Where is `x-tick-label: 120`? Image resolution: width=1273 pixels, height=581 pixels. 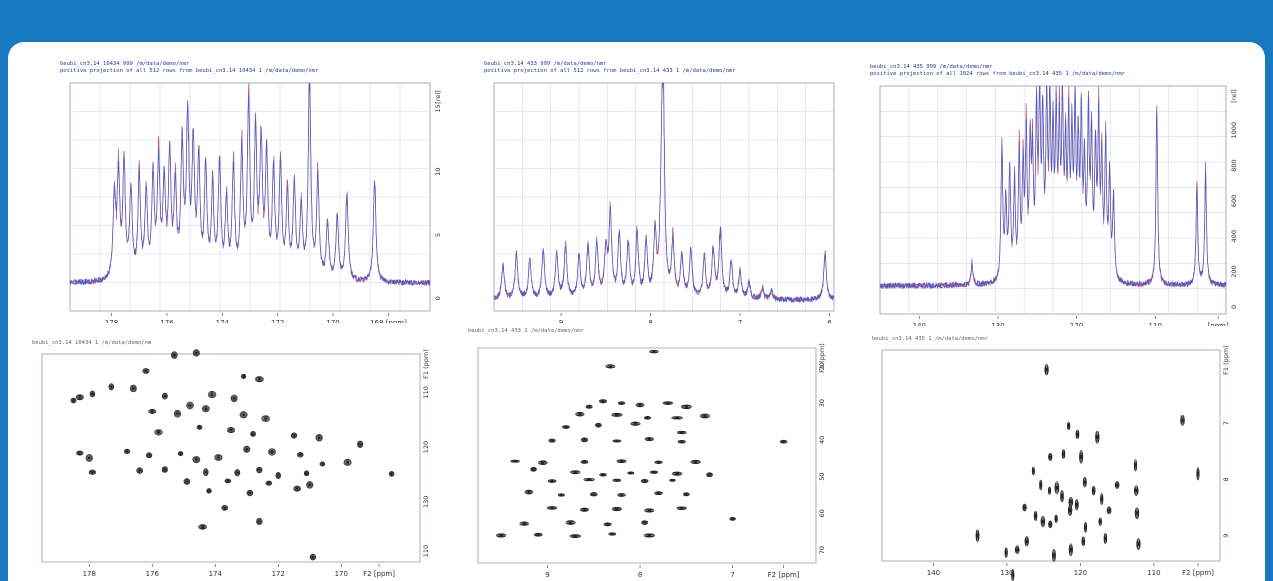 x-tick-label: 120 is located at coordinates (1080, 573).